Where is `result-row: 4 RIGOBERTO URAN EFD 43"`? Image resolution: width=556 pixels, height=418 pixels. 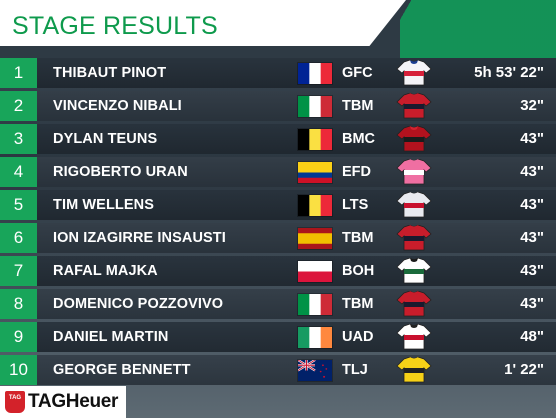
result-row: 4 RIGOBERTO URAN EFD 43" is located at coordinates (278, 172).